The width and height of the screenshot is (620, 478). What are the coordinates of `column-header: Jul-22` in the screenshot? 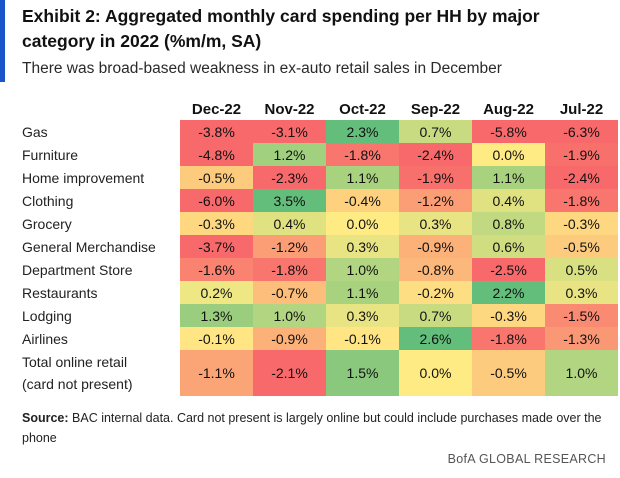 It's located at (581, 109).